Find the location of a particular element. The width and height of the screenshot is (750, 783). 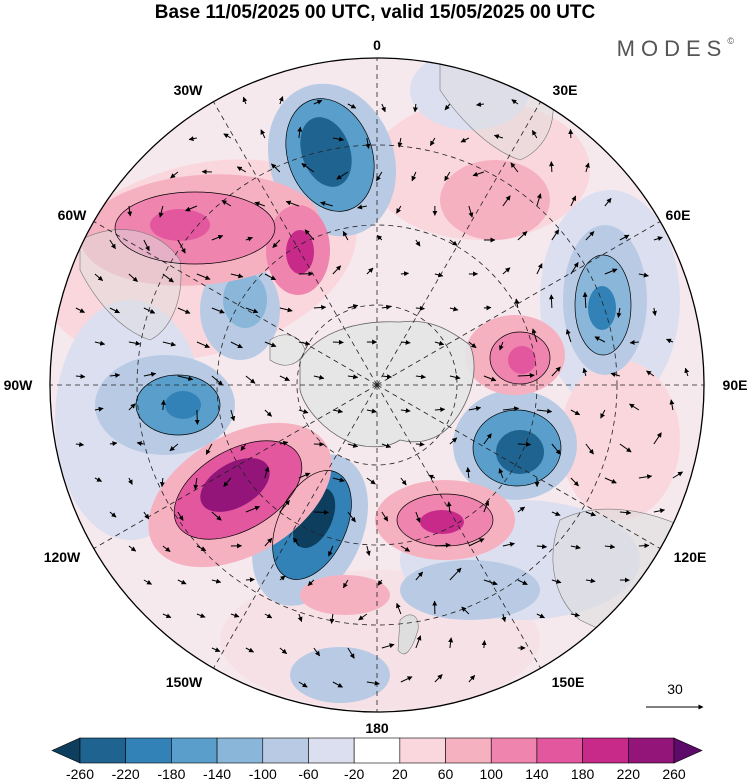

colorbar-tick-label: 180 is located at coordinates (583, 774).